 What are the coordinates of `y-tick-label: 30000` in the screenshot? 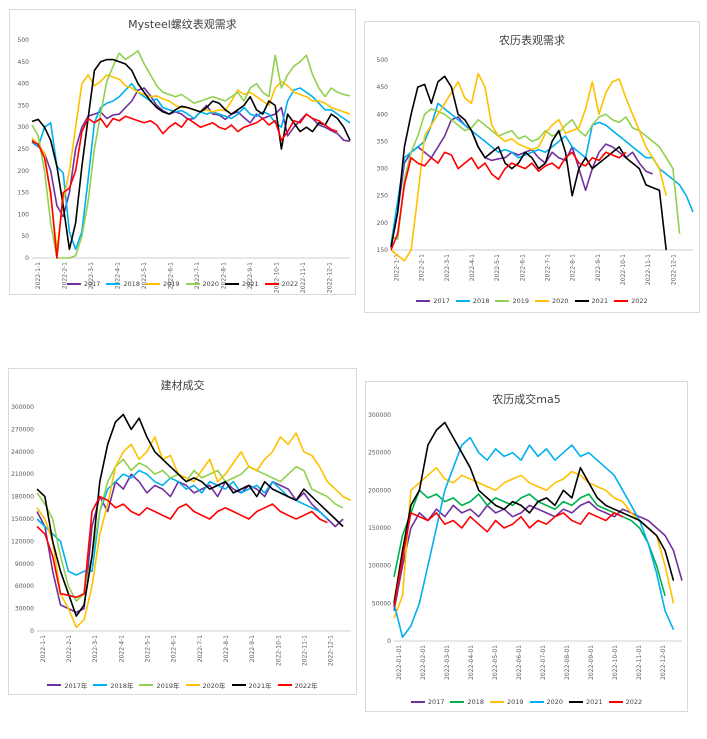 It's located at (24, 609).